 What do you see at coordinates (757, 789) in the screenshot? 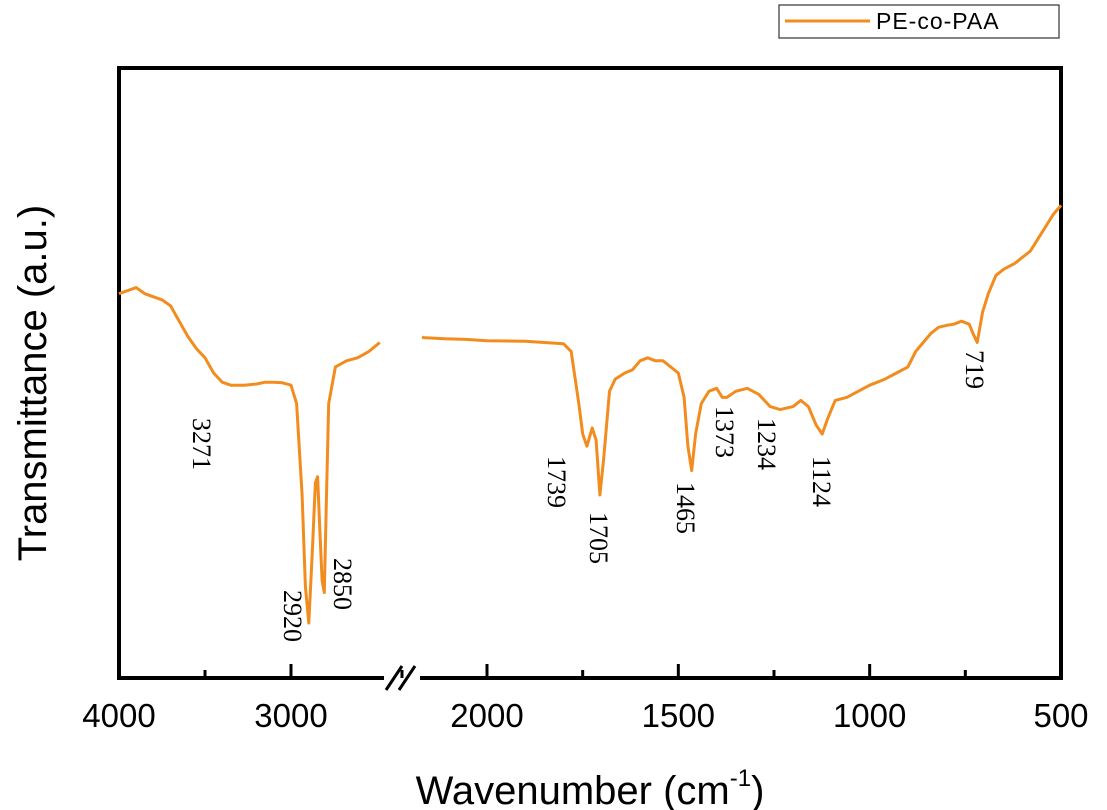
I see `x-axis-title-suffix: )` at bounding box center [757, 789].